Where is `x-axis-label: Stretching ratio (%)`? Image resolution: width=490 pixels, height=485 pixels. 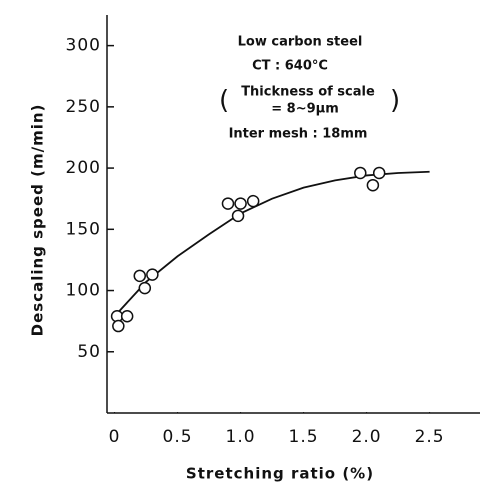 x-axis-label: Stretching ratio (%) is located at coordinates (280, 474).